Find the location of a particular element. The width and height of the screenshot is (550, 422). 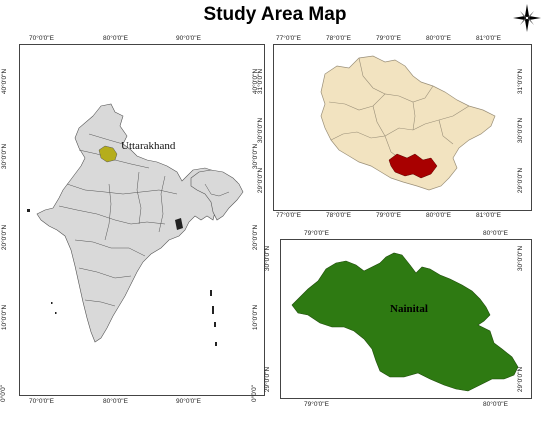

uttarakhand-state is located at coordinates (408, 123).